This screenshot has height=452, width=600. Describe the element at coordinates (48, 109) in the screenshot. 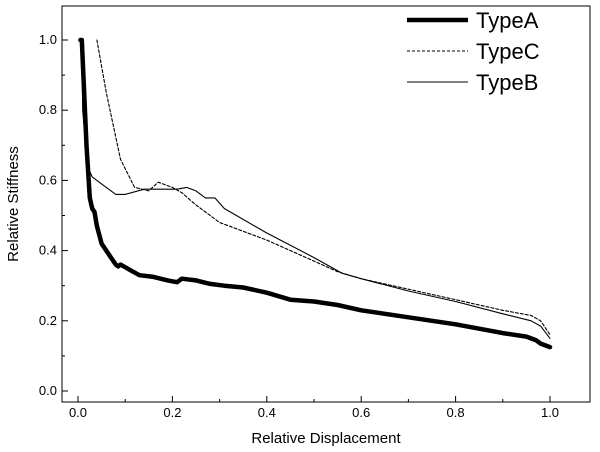

I see `y-tick-label: 0.8` at that location.